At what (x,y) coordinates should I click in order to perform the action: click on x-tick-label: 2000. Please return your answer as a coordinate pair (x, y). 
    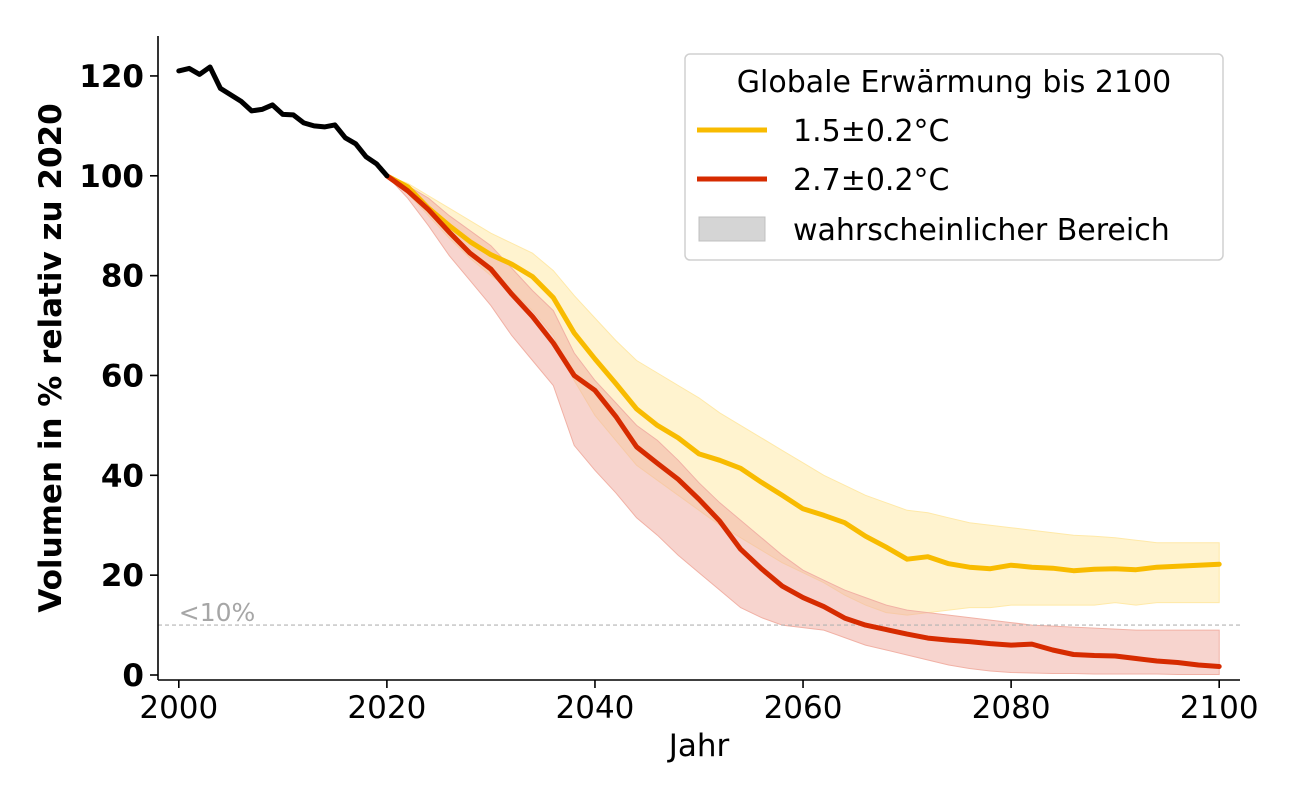
    Looking at the image, I should click on (178, 708).